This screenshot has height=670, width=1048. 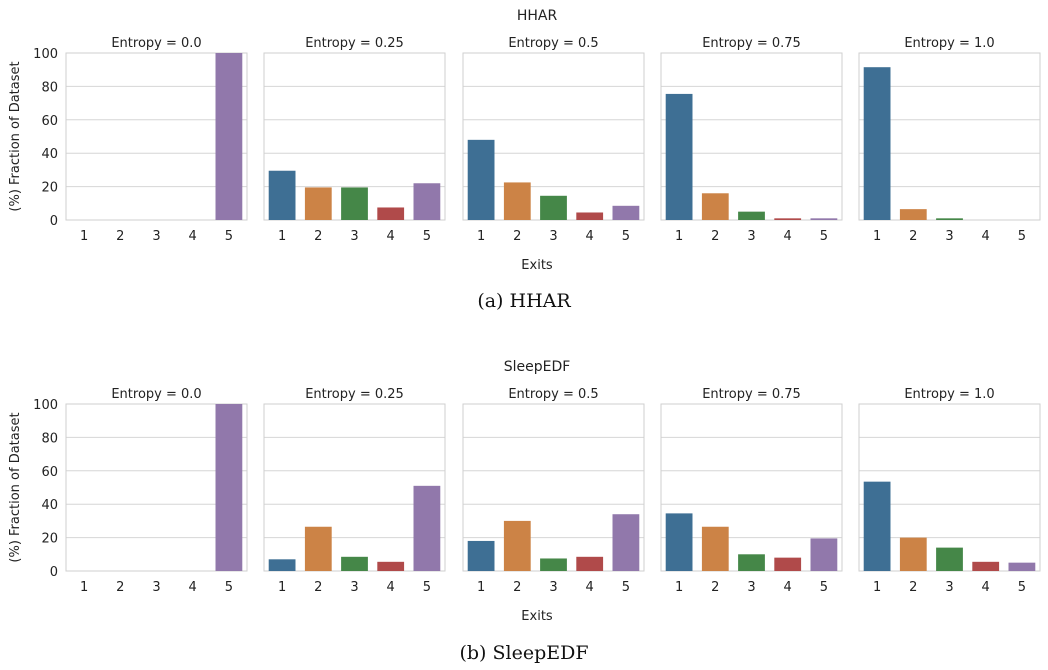 What do you see at coordinates (537, 367) in the screenshot?
I see `chart-suptitle: SleepEDF` at bounding box center [537, 367].